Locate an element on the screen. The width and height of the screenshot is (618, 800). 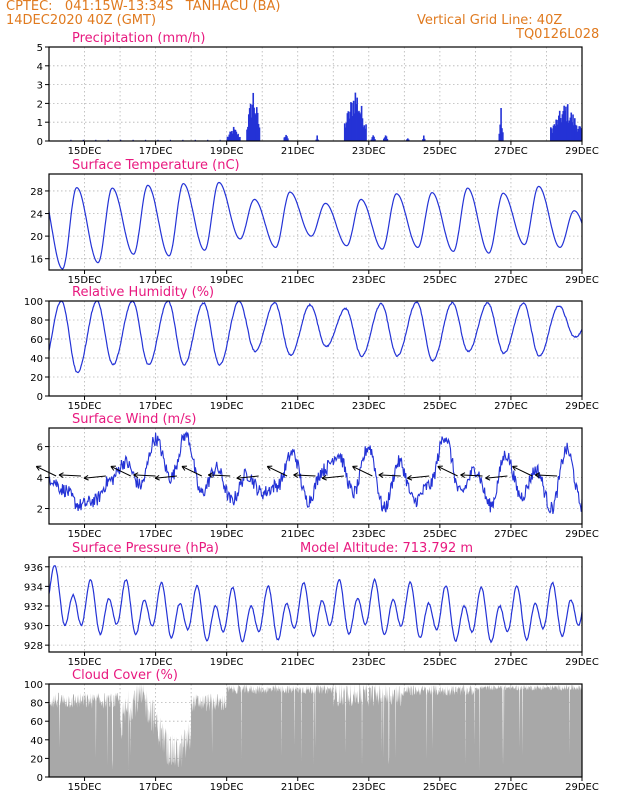
y-tick-label: 1 is located at coordinates (40, 123).